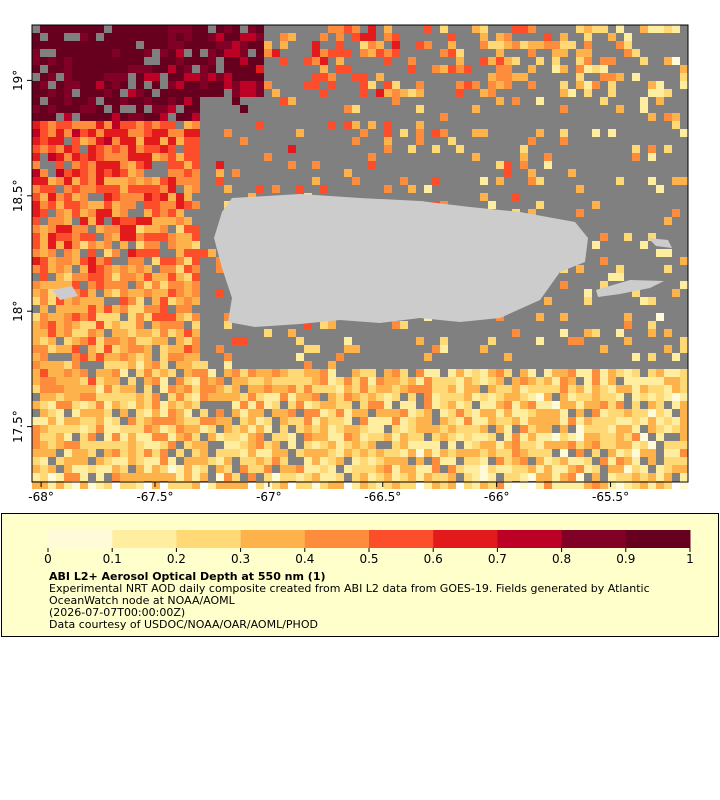 The image size is (720, 800). Describe the element at coordinates (152, 539) in the screenshot. I see `colorbar-swatch` at that location.